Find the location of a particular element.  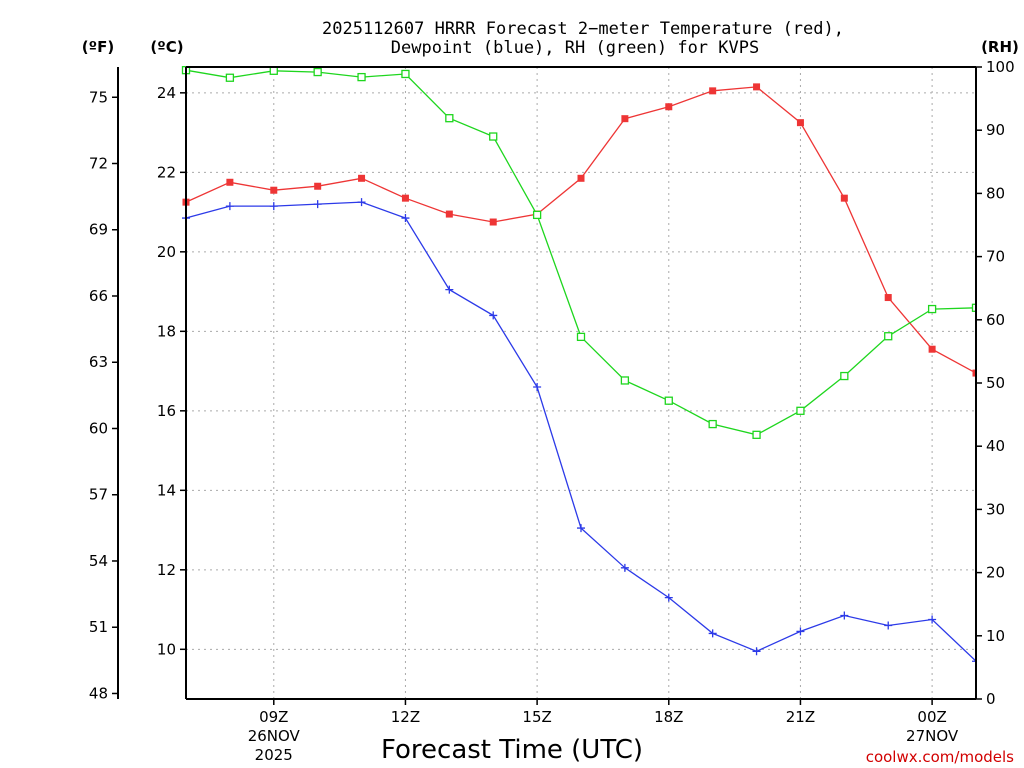

celsius-tick-label: 14 is located at coordinates (166, 490).